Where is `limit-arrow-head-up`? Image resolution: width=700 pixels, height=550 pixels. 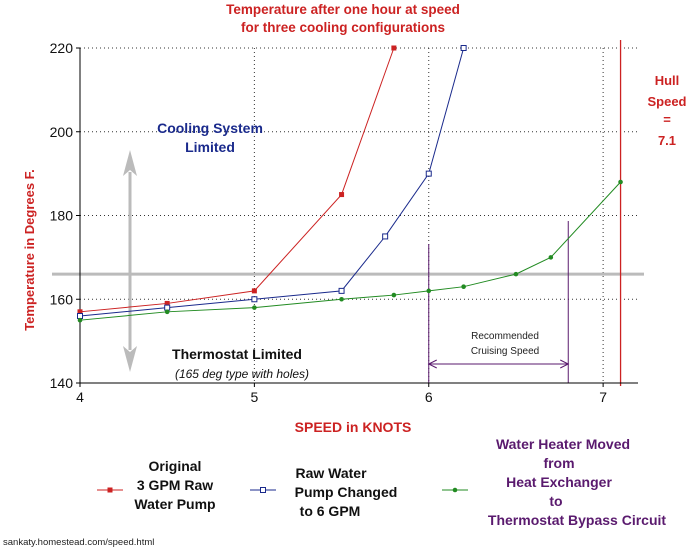 limit-arrow-head-up is located at coordinates (130, 163).